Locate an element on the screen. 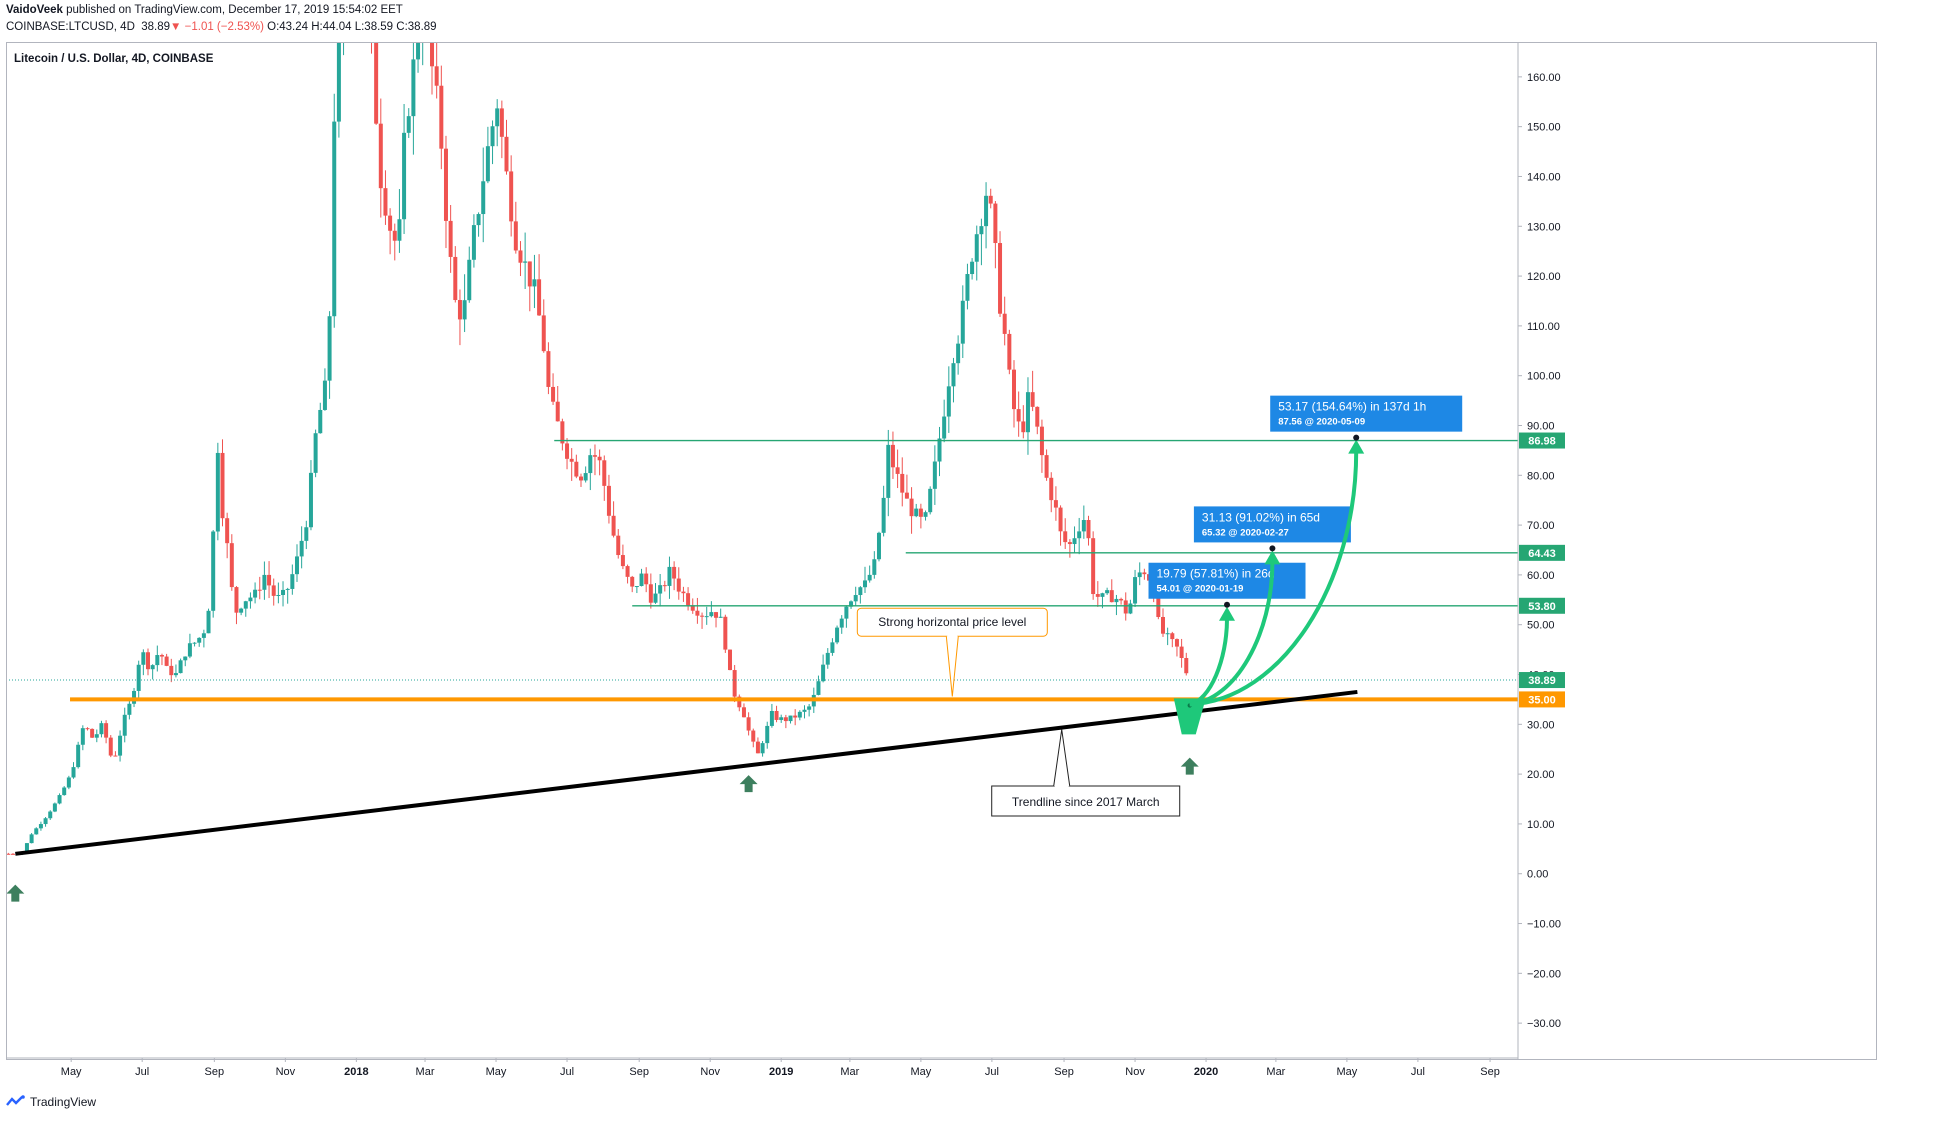 The height and width of the screenshot is (1122, 1934). brand-name: TradingView is located at coordinates (63, 1102).